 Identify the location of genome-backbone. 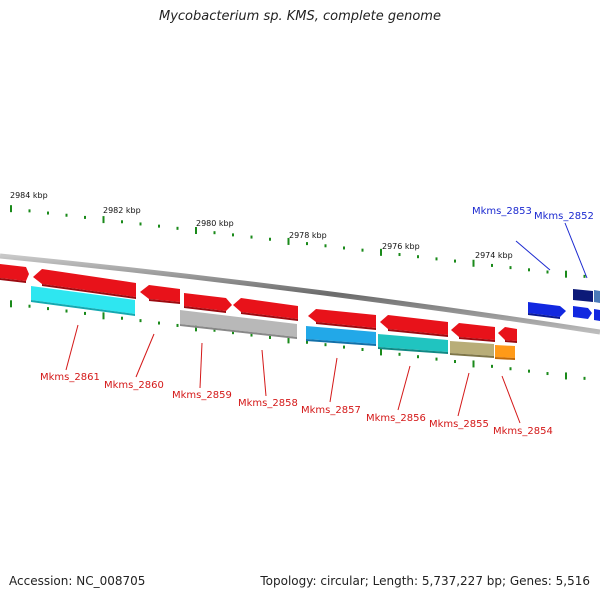
(300, 294).